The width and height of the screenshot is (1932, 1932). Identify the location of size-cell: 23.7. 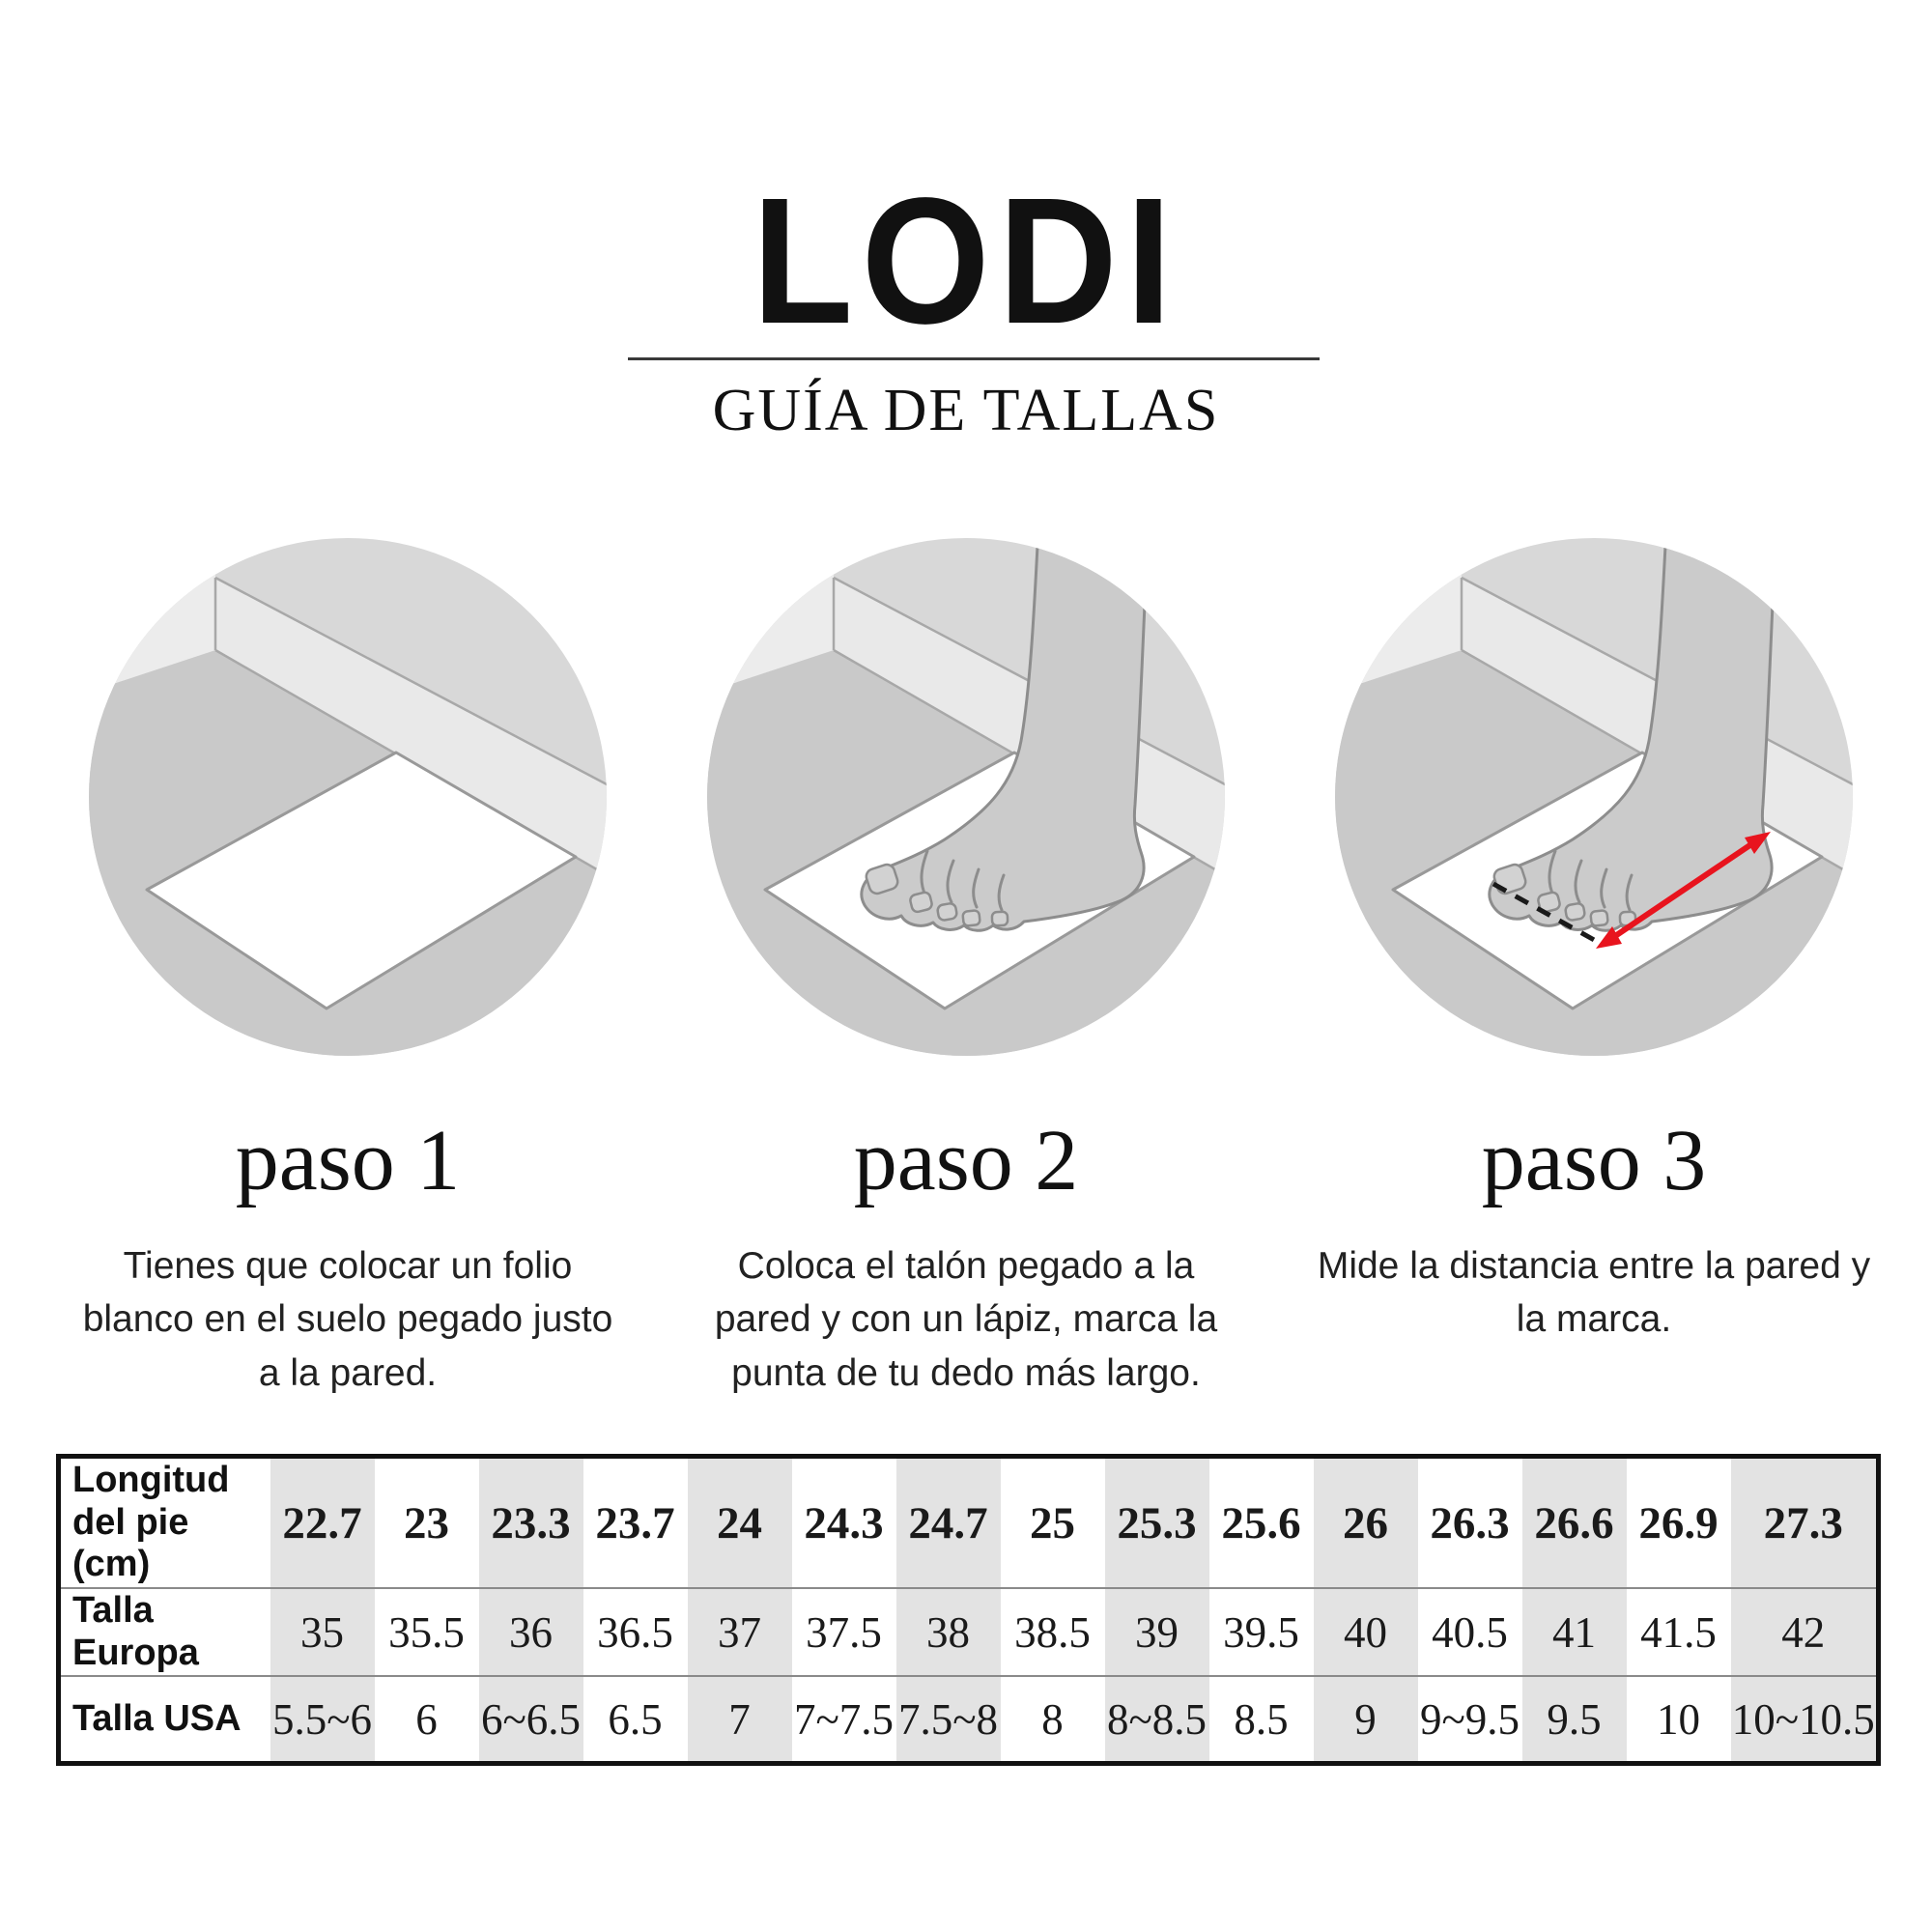
(635, 1522).